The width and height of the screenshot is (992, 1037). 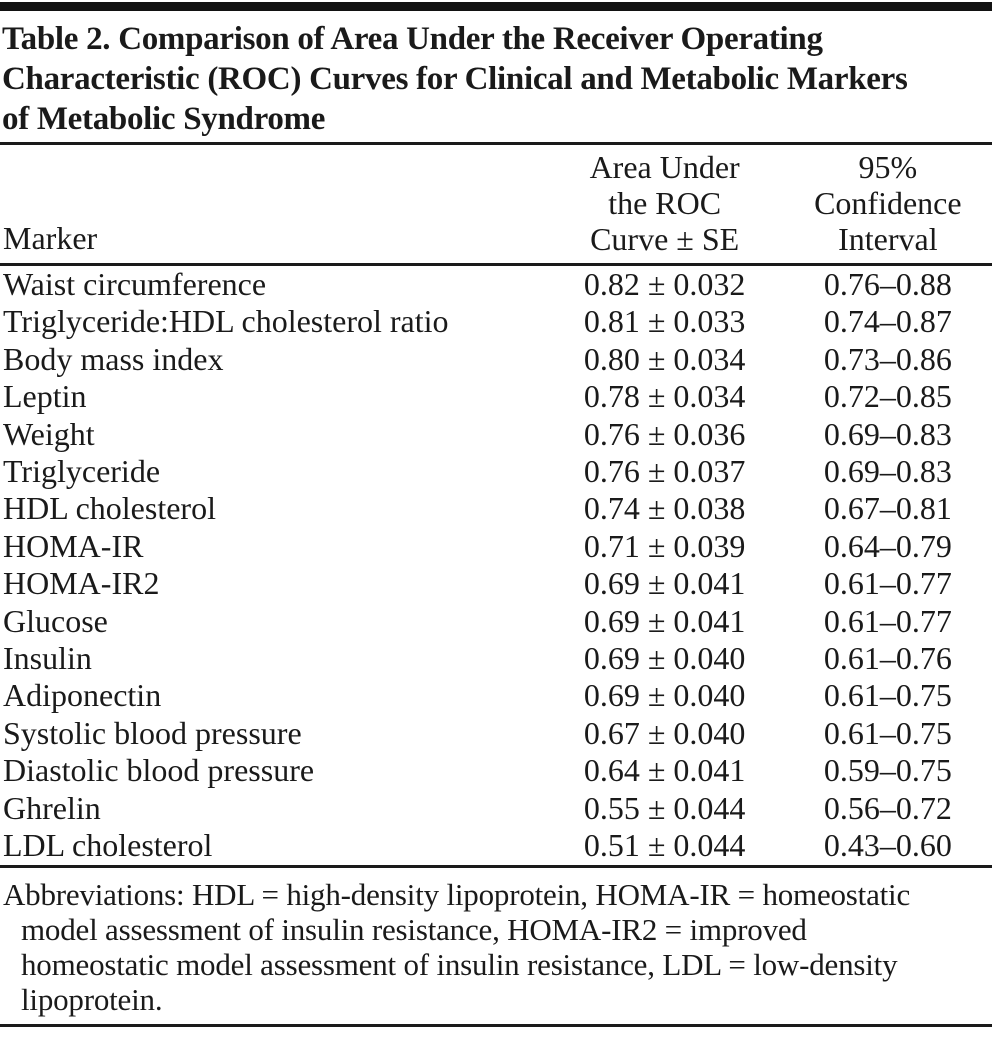 What do you see at coordinates (887, 321) in the screenshot?
I see `ci-cell: 0.74–0.87` at bounding box center [887, 321].